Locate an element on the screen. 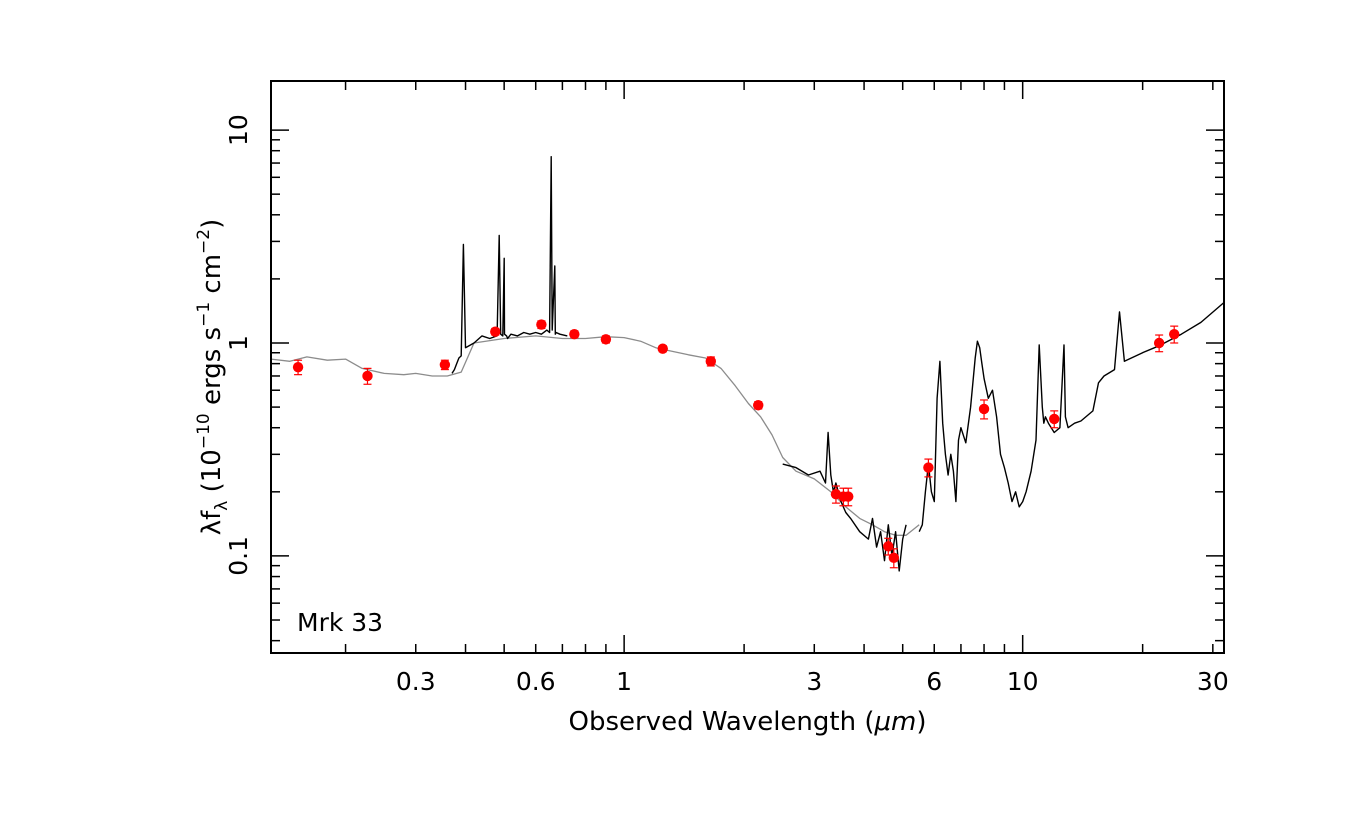  y-axis-title-exp3: −2 is located at coordinates (204, 241).